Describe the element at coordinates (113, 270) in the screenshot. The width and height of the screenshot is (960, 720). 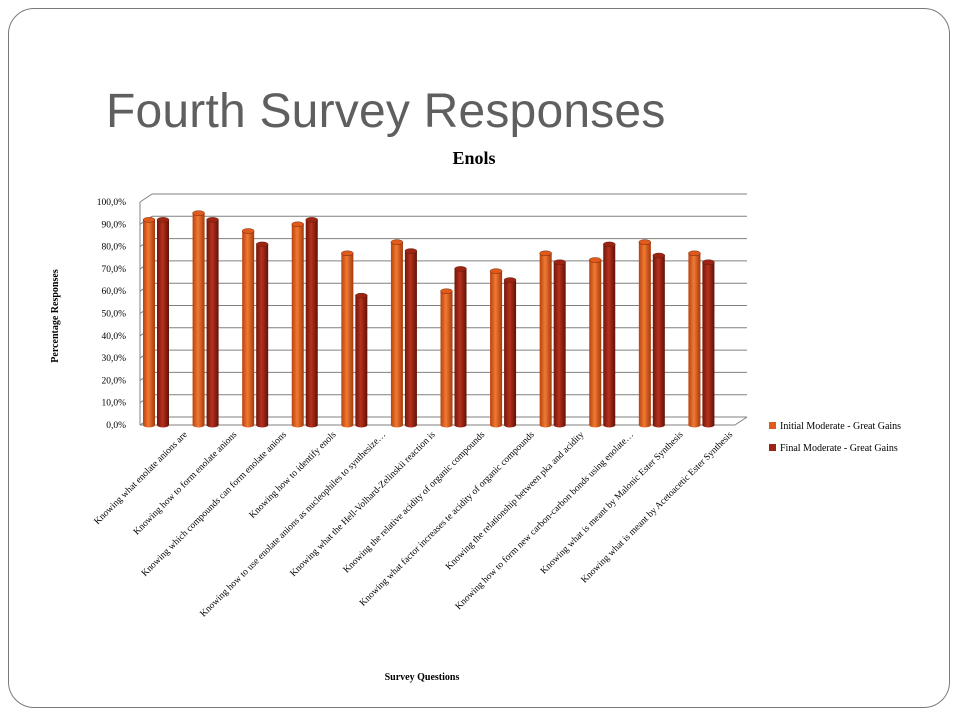
I see `y-tick-label: 70,0%` at that location.